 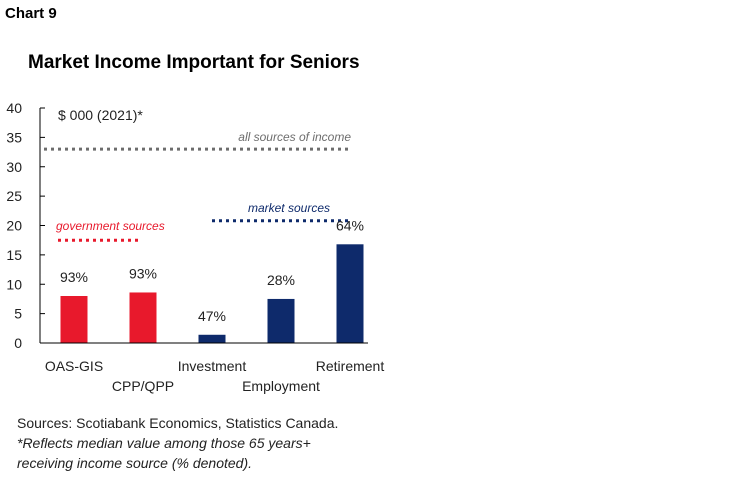 What do you see at coordinates (74, 366) in the screenshot?
I see `x-tick-label: OAS-GIS` at bounding box center [74, 366].